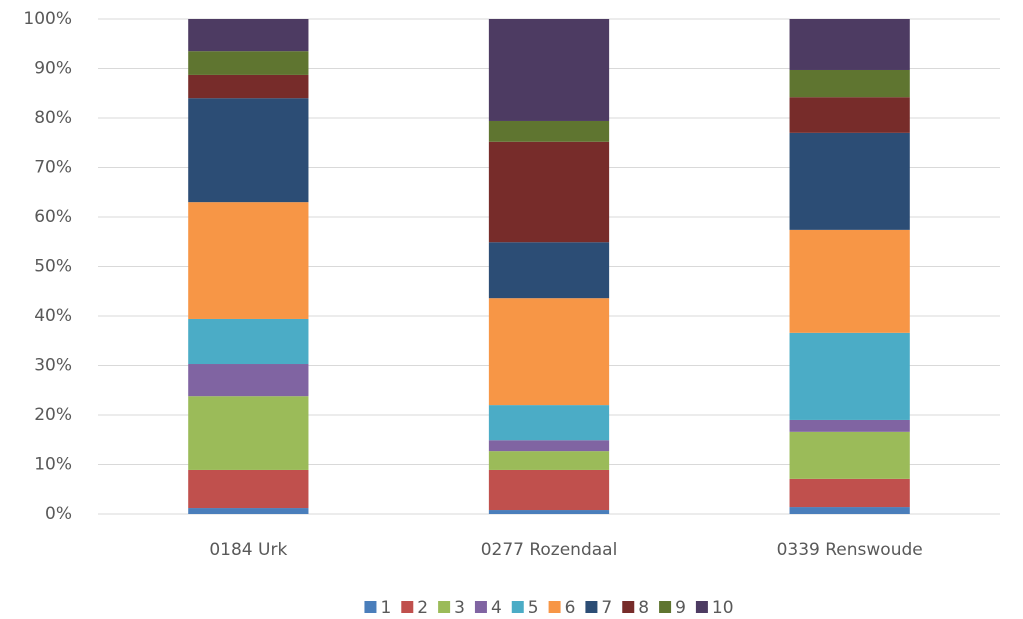 The image size is (1023, 619). Describe the element at coordinates (533, 608) in the screenshot. I see `legend-label: 5` at that location.